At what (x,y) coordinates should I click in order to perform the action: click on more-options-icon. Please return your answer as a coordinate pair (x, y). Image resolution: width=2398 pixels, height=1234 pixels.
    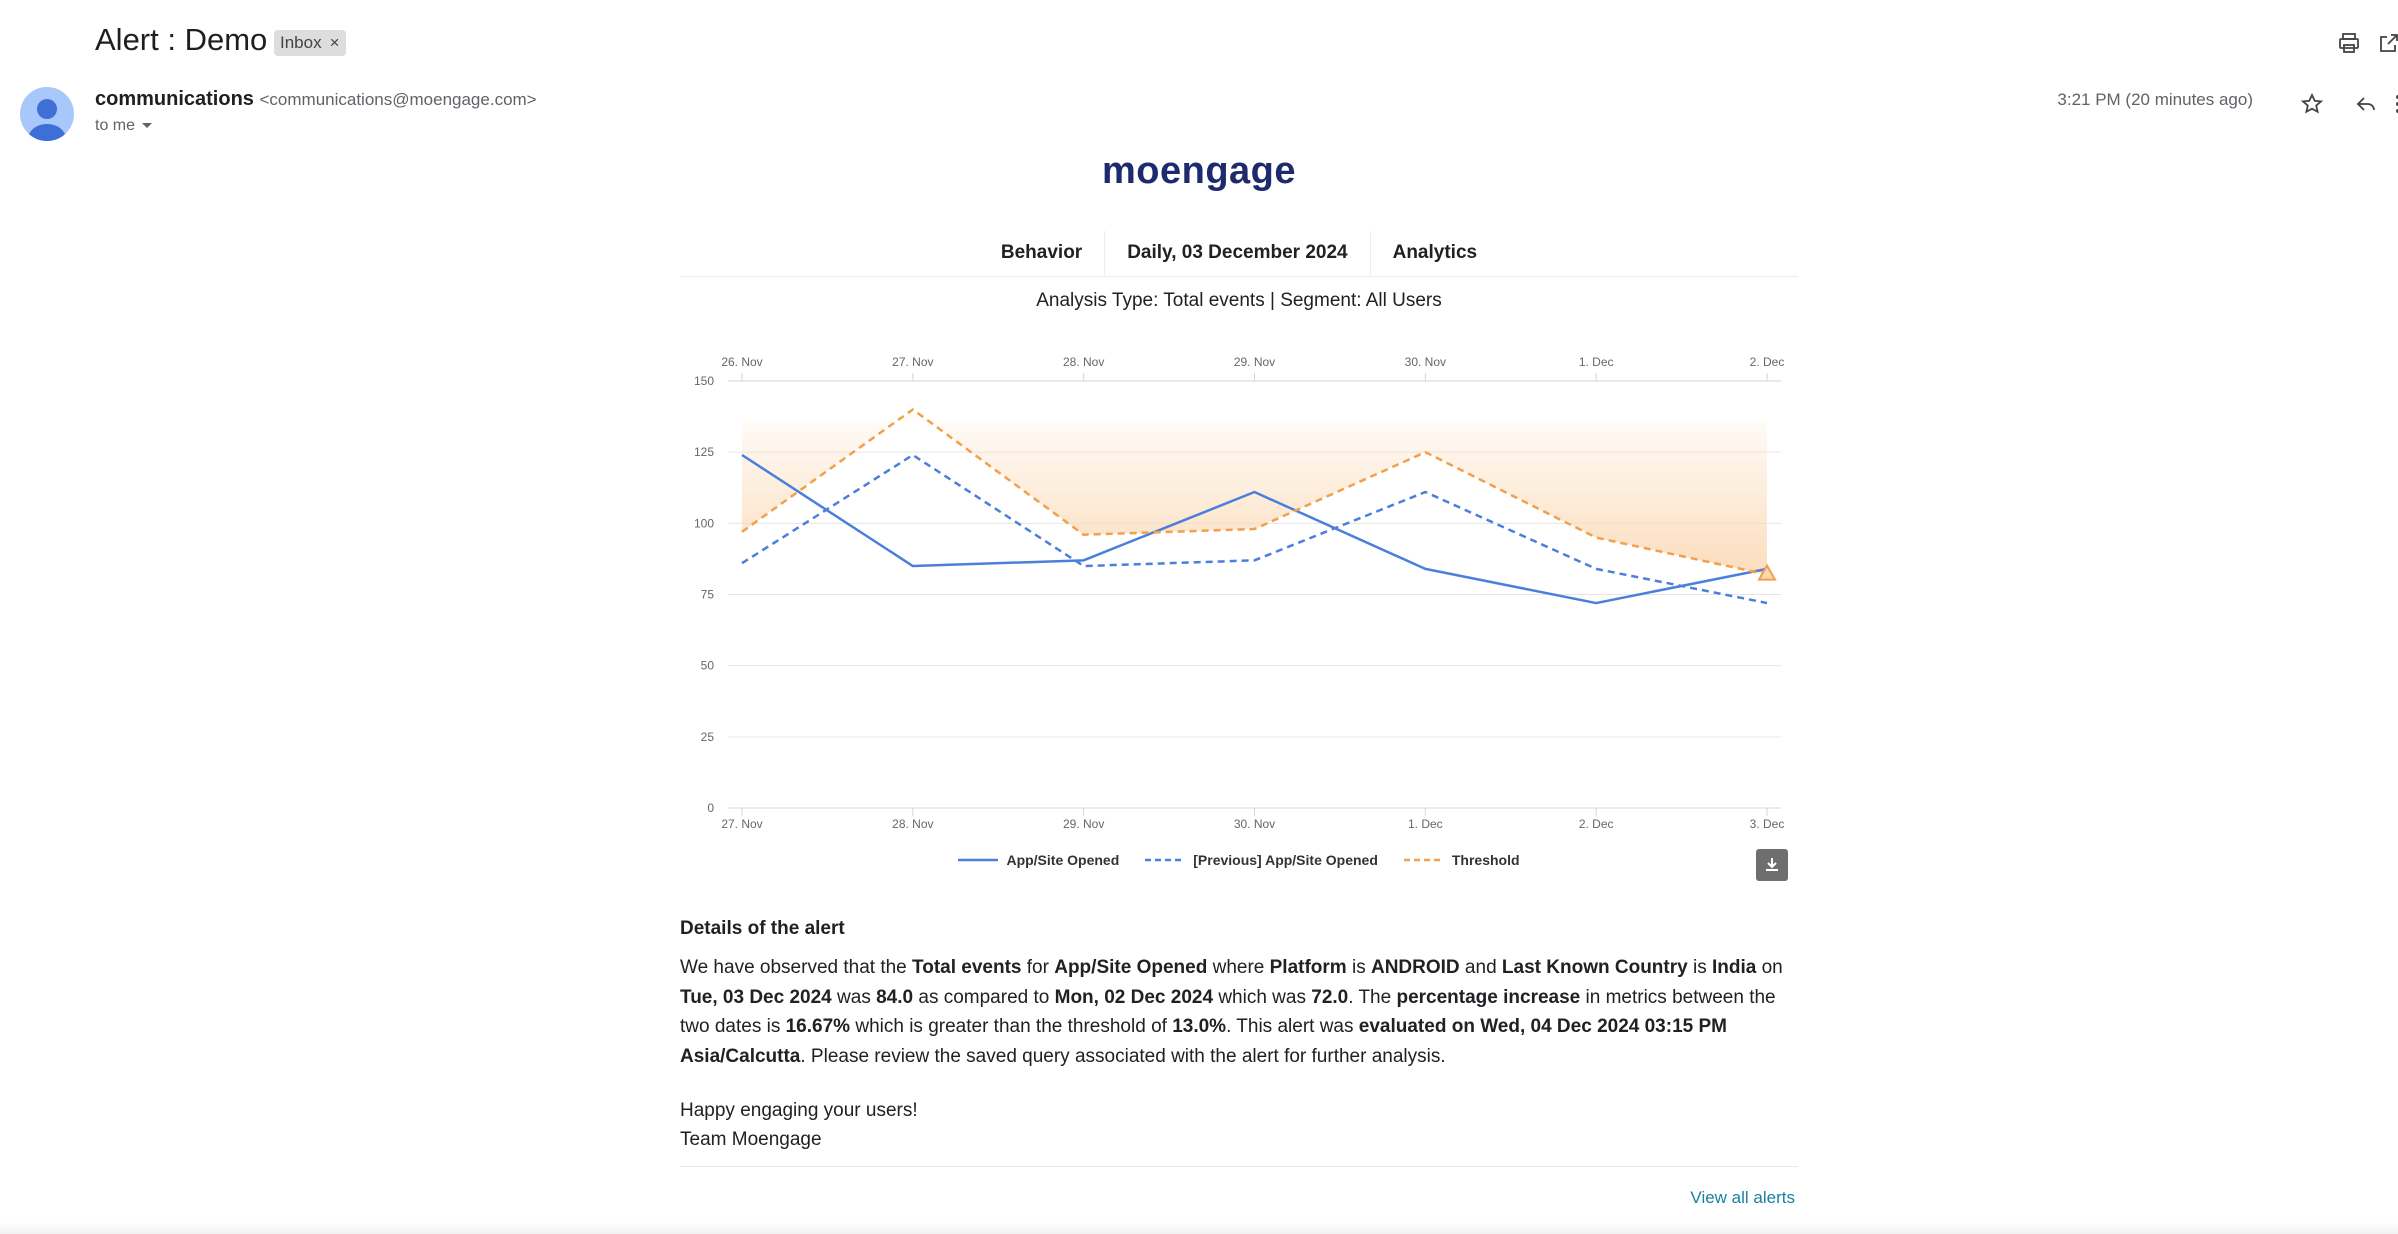
    Looking at the image, I should click on (2390, 104).